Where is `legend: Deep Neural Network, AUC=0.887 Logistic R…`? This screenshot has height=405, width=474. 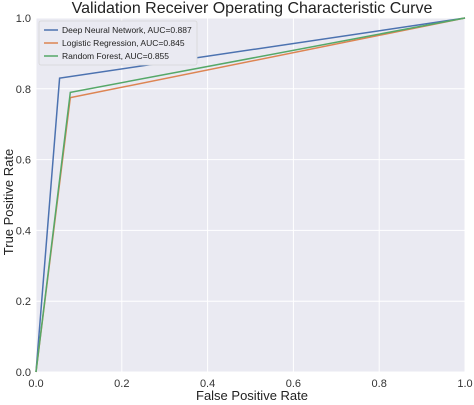
legend: Deep Neural Network, AUC=0.887 Logistic R… is located at coordinates (118, 43).